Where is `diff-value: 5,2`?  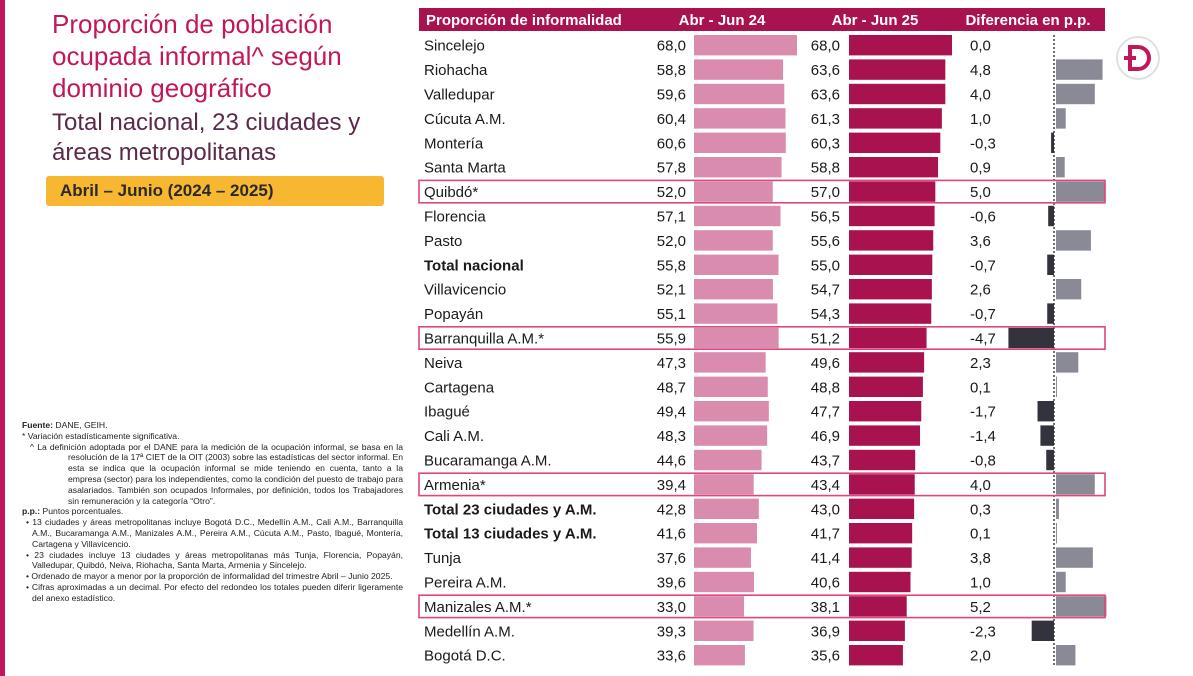 diff-value: 5,2 is located at coordinates (980, 607).